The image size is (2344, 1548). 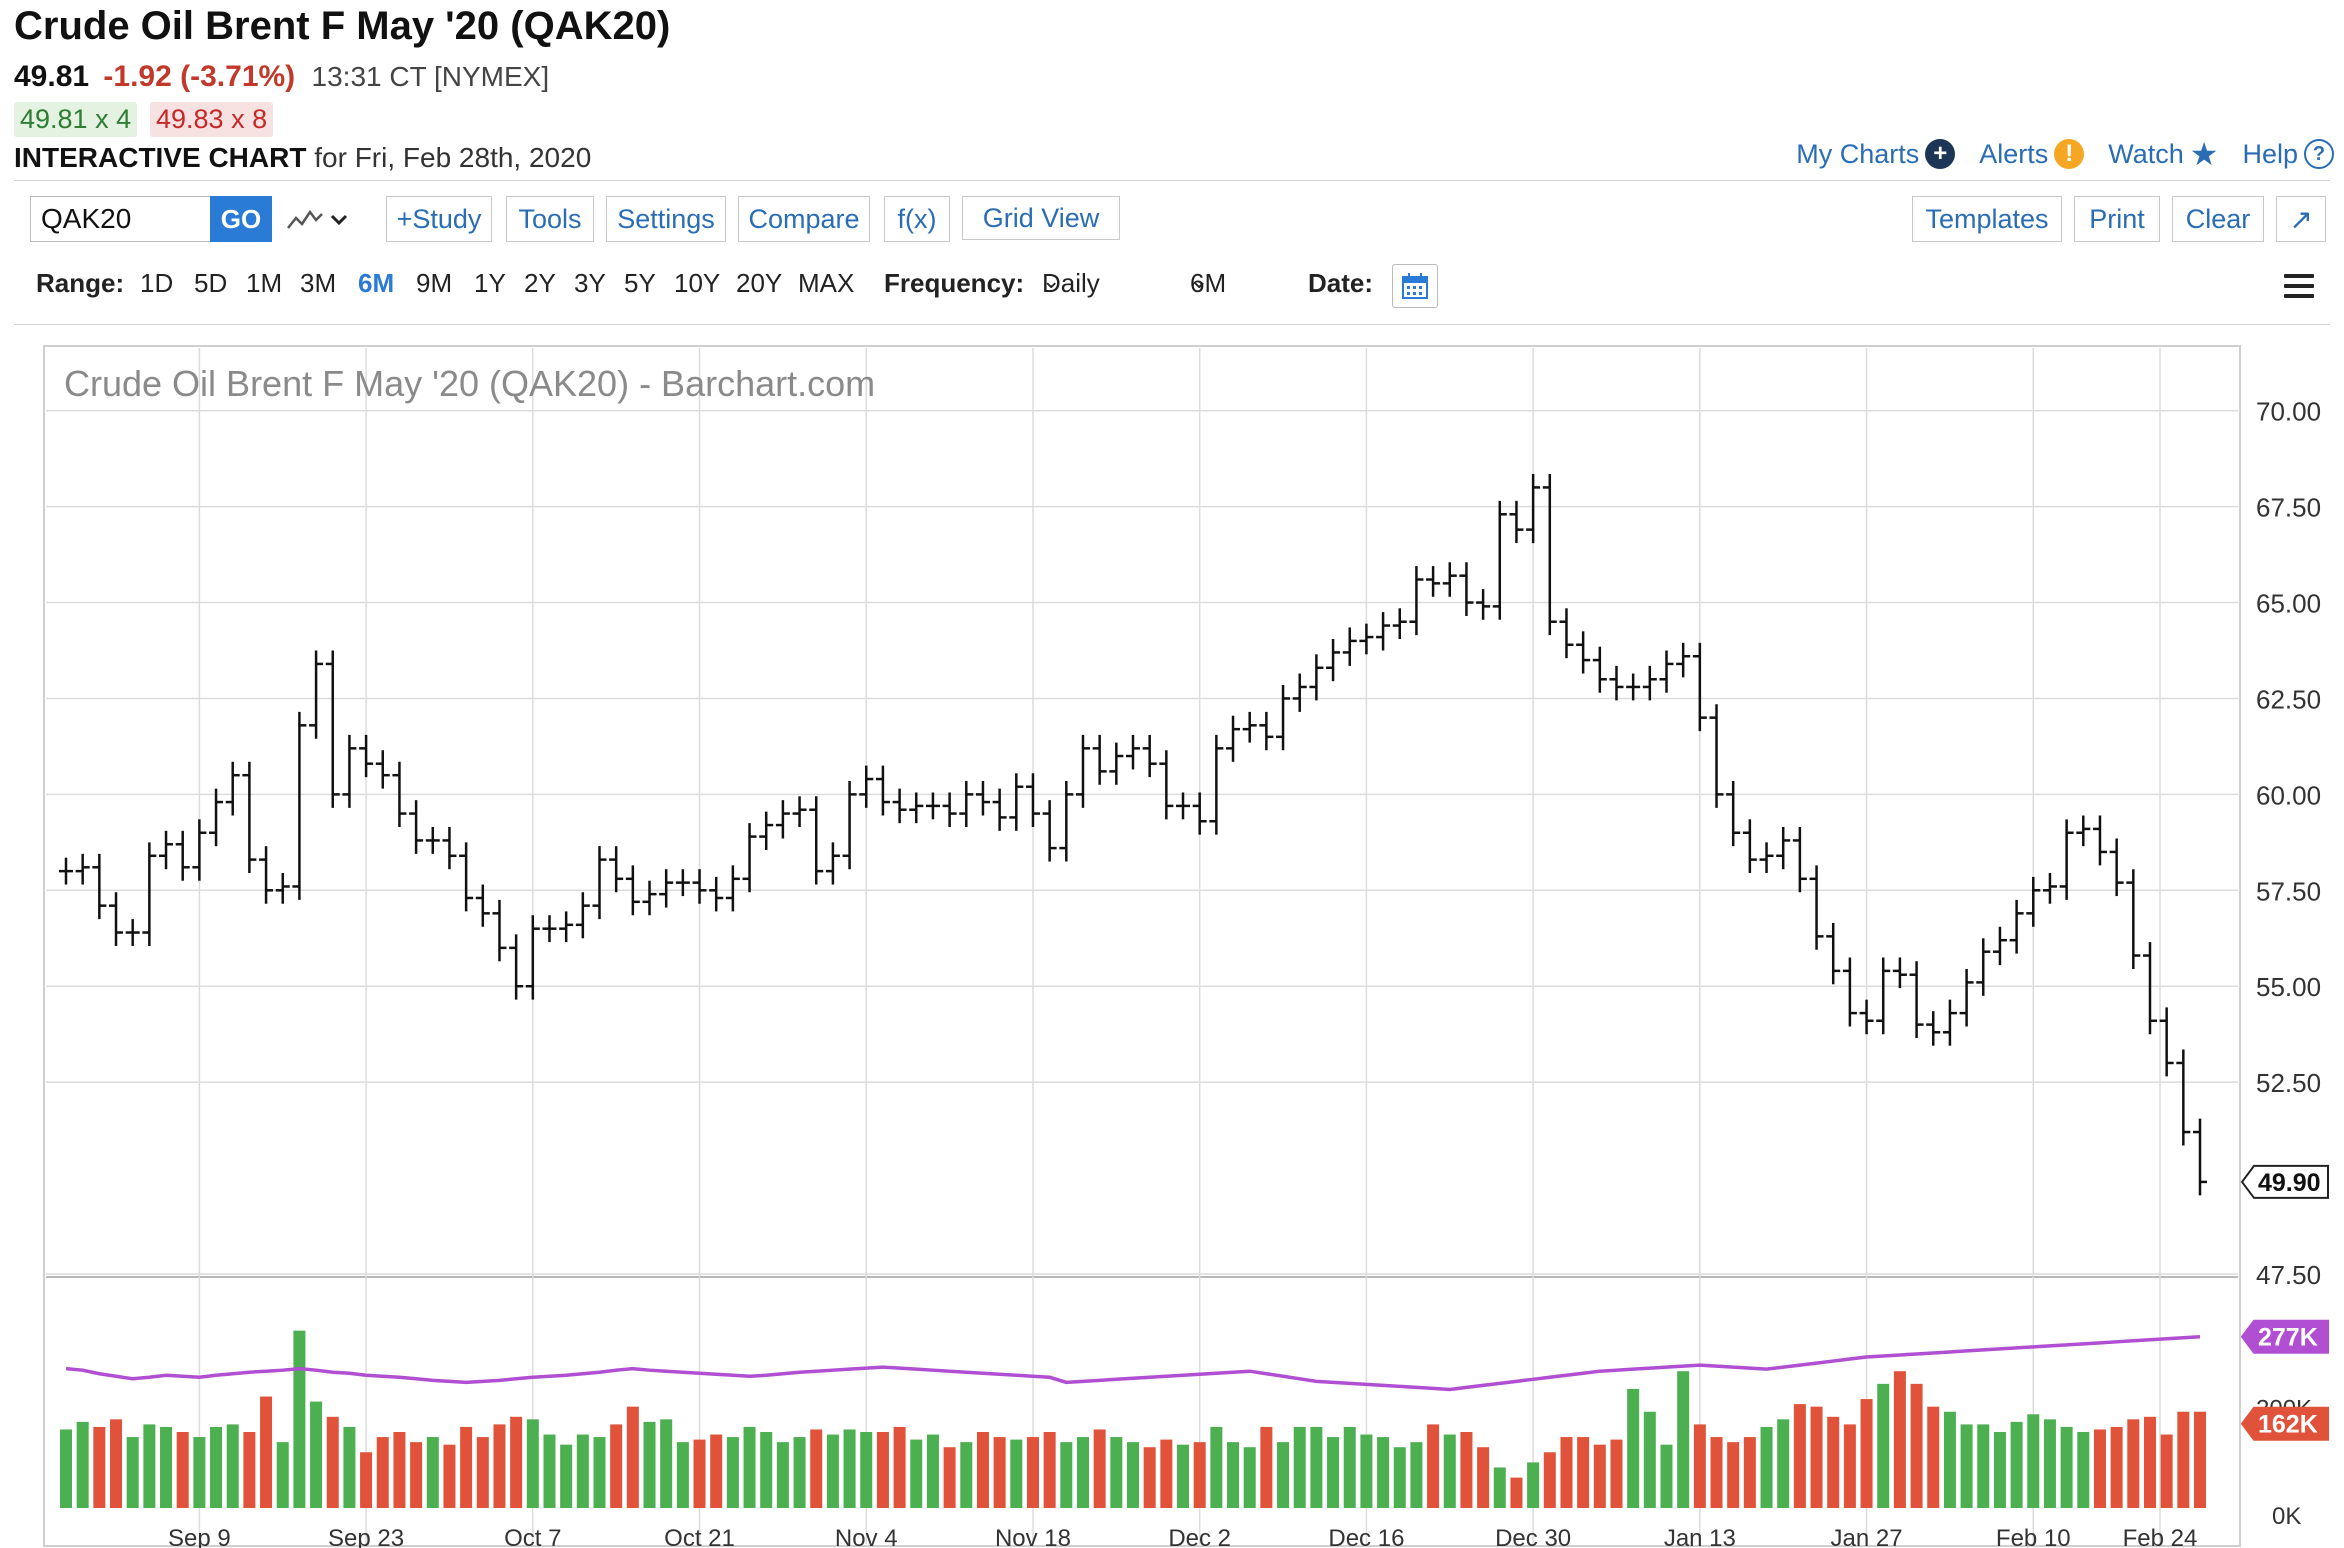 I want to click on grid-view-button: Grid View, so click(x=1041, y=218).